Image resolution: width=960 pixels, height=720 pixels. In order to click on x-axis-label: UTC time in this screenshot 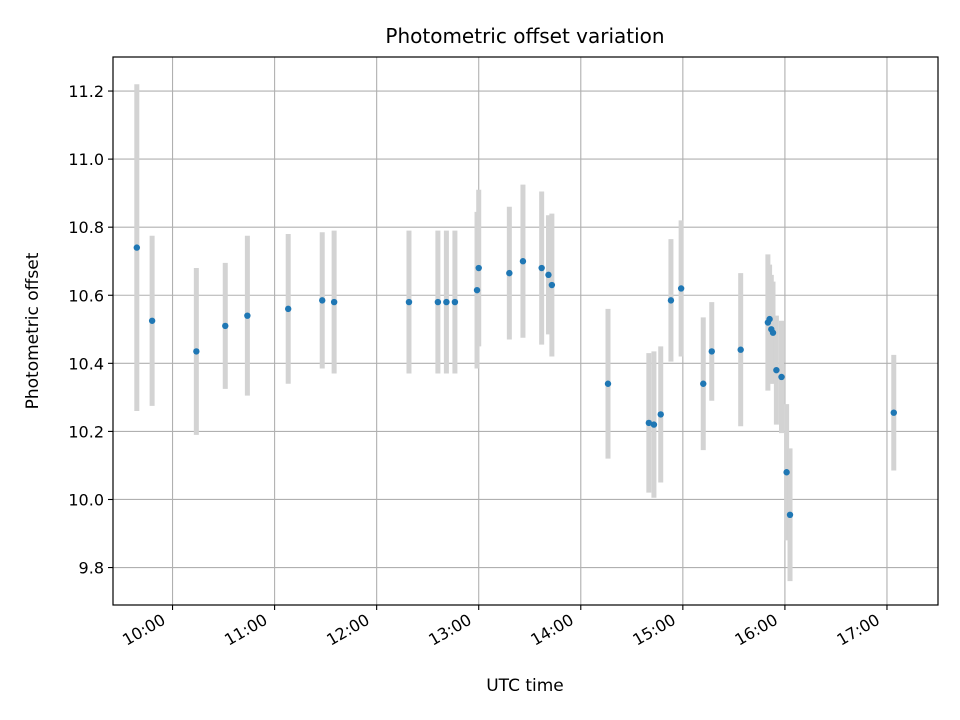, I will do `click(525, 686)`.